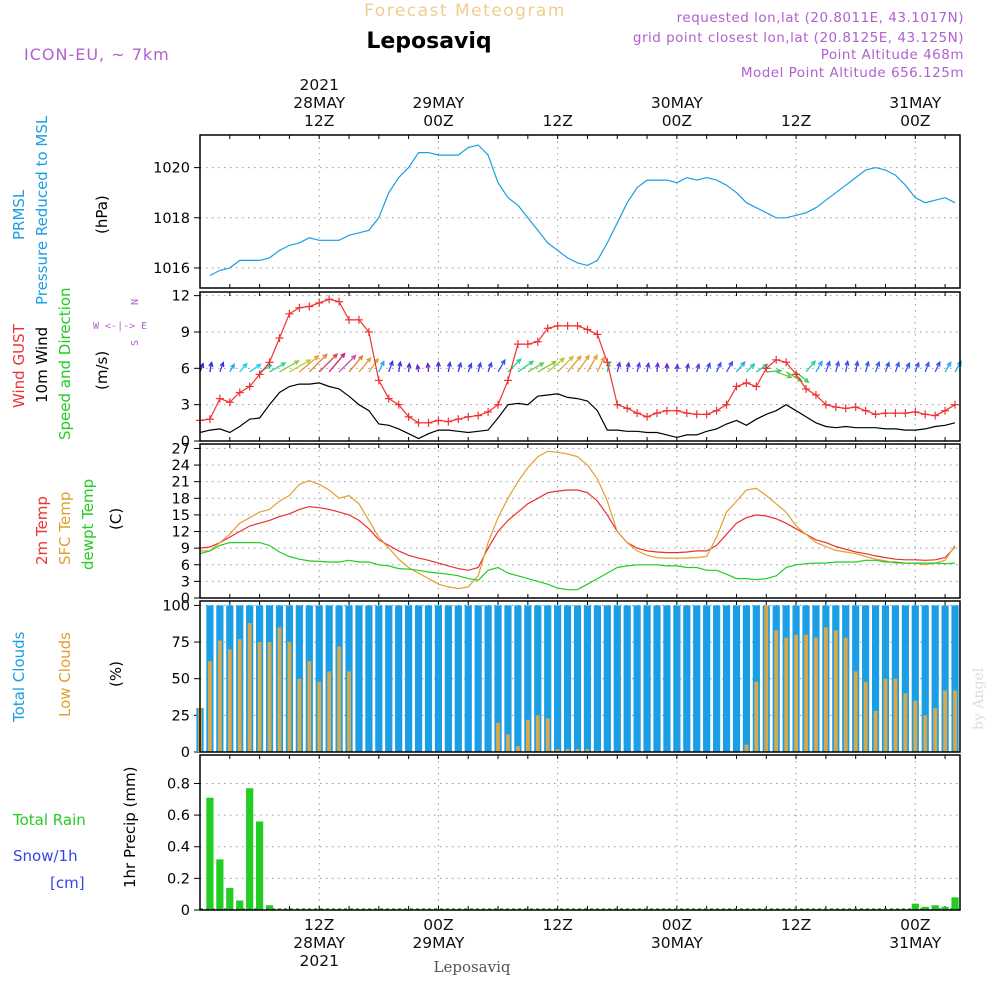 The width and height of the screenshot is (1000, 1000). What do you see at coordinates (79, 524) in the screenshot?
I see `temp-panel-label: 2m Temp SFC Temp dewpt Temp (C)` at bounding box center [79, 524].